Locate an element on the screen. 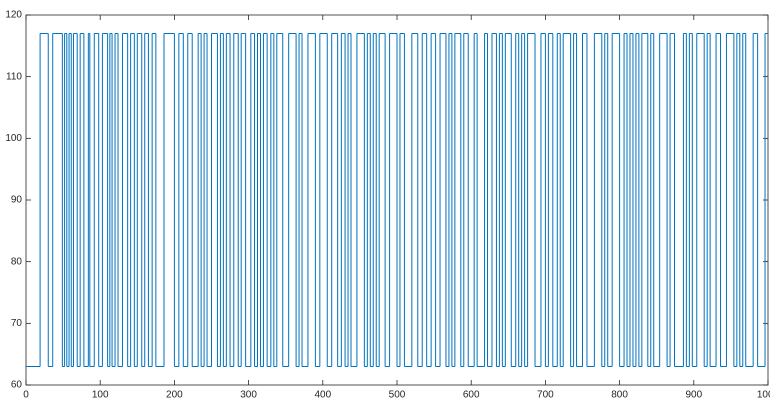 The image size is (770, 399). x-tick-label: 800 is located at coordinates (619, 394).